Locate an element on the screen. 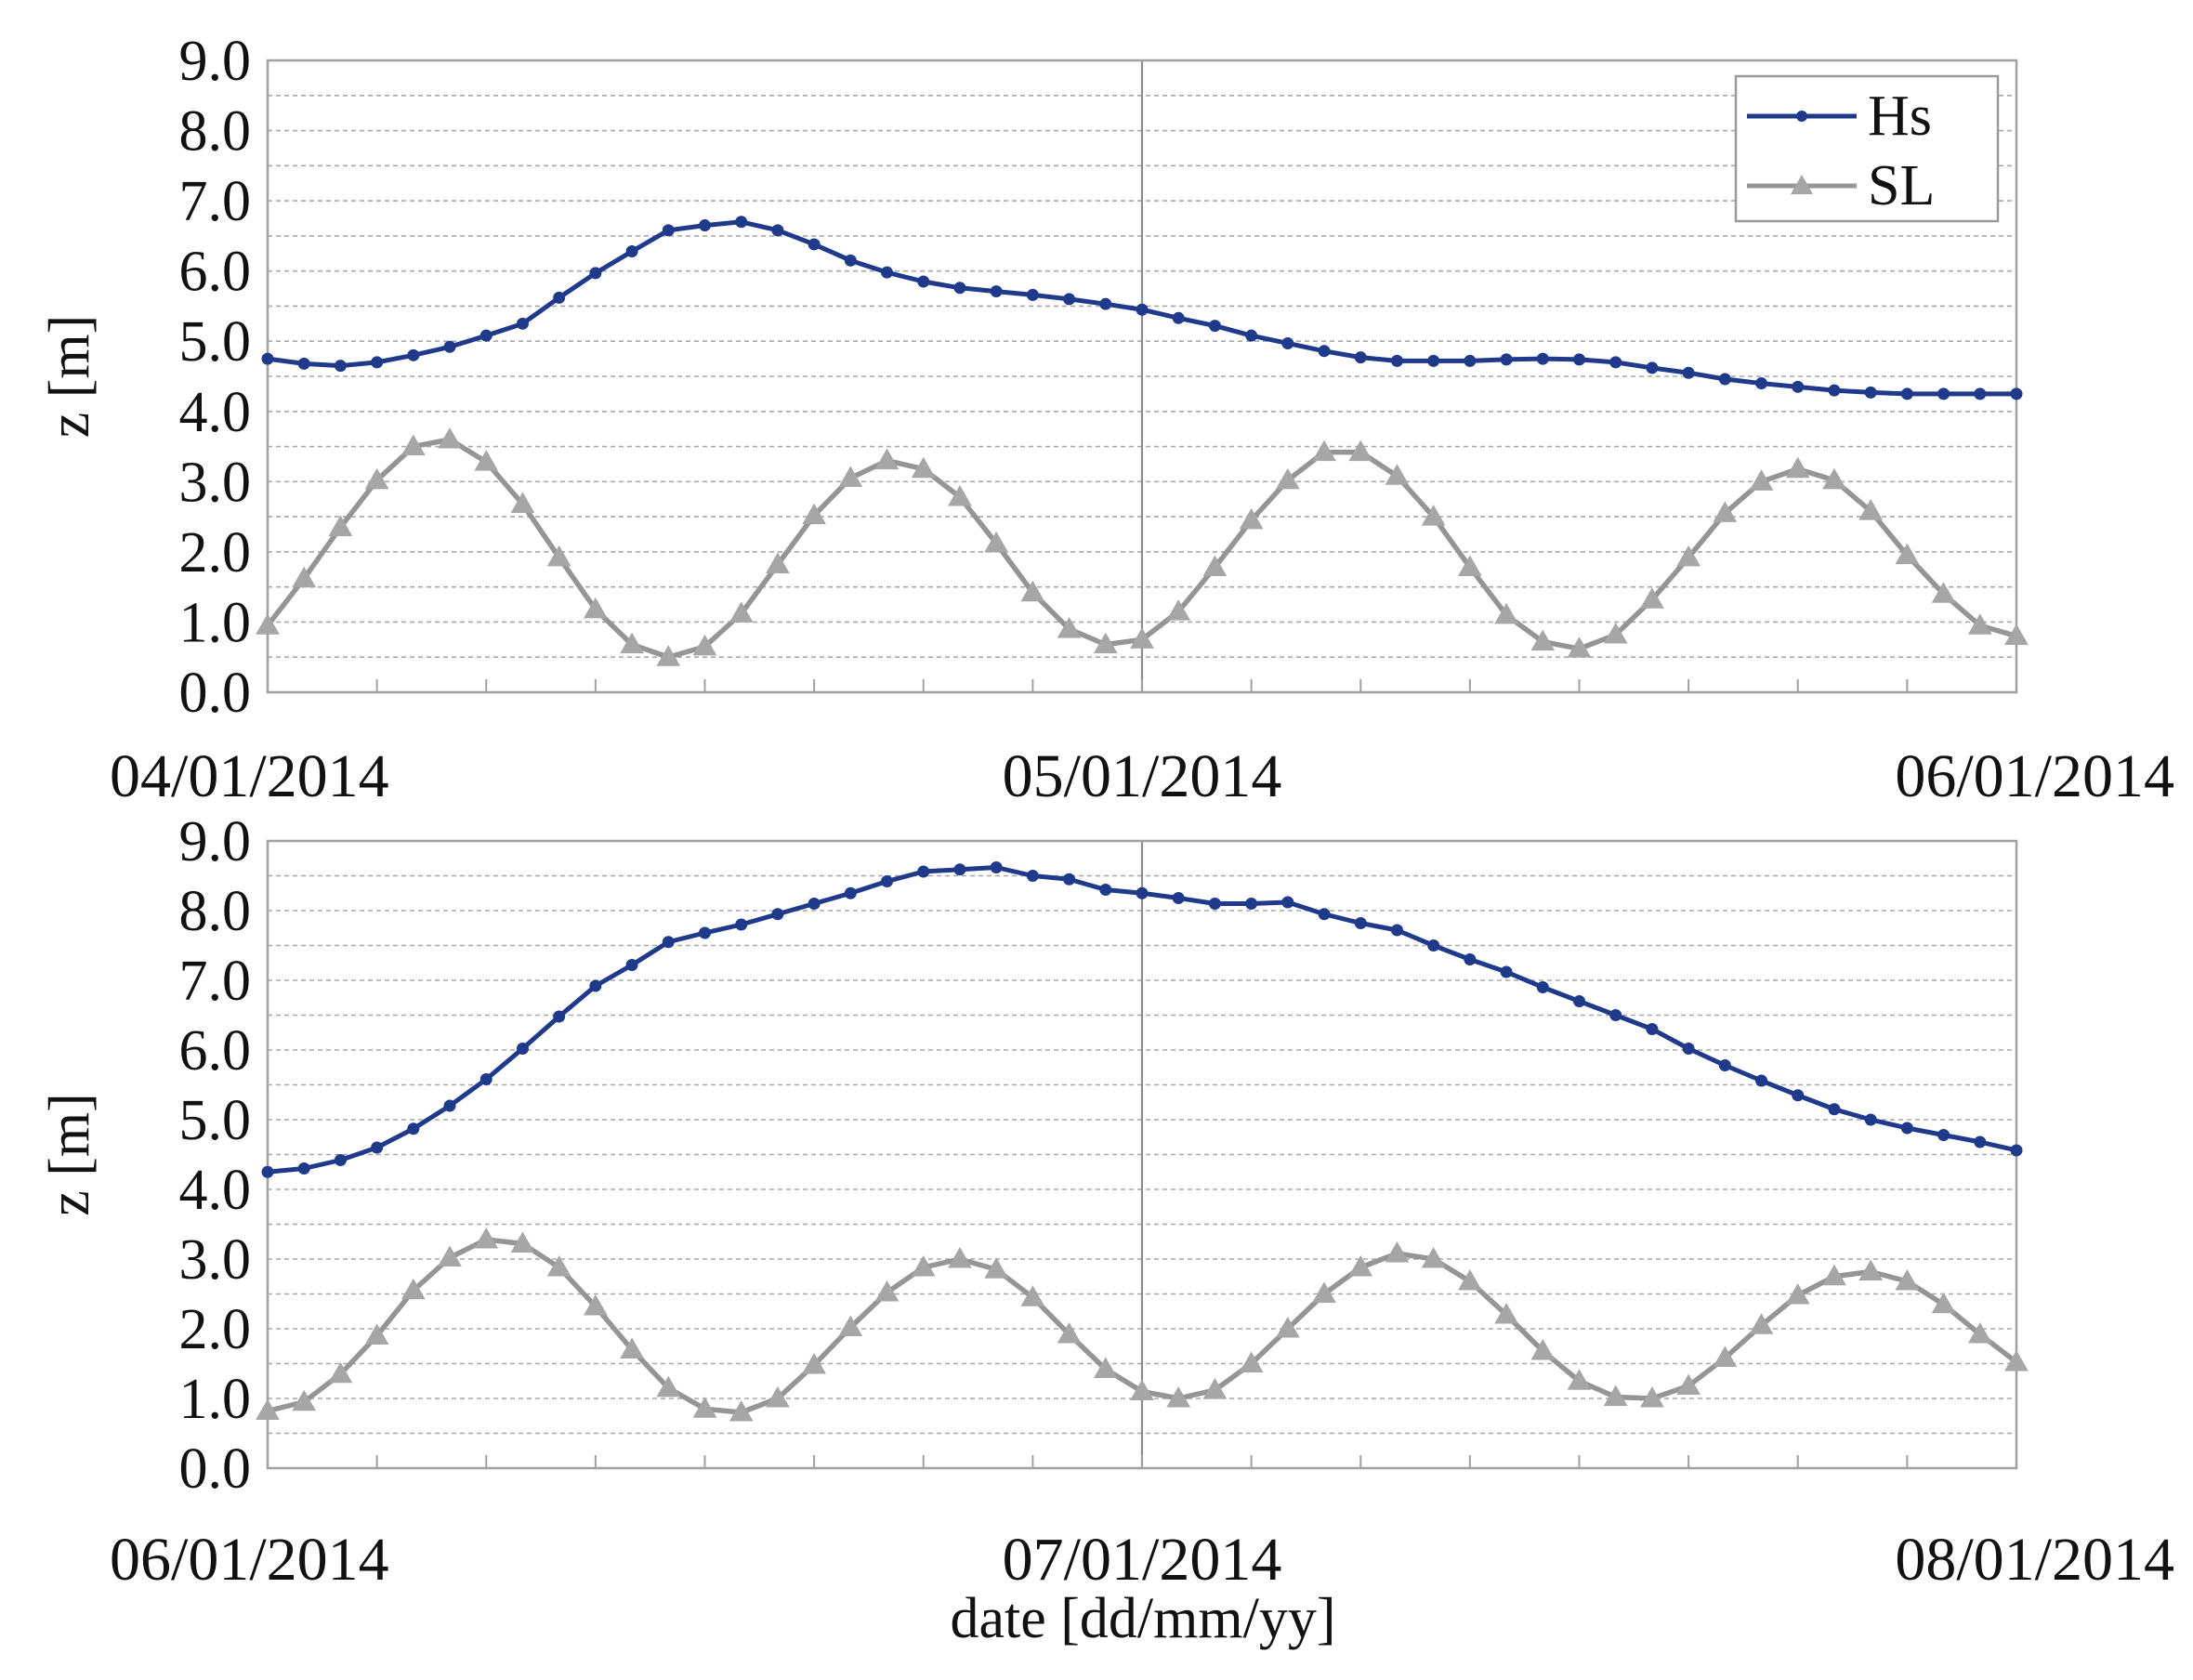 The height and width of the screenshot is (1680, 2193). y-tick-label: 8.0 is located at coordinates (216, 911).